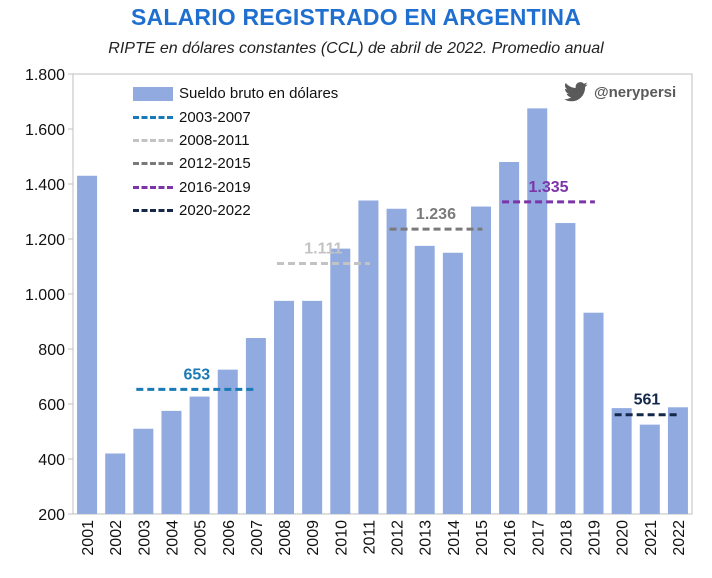 The image size is (712, 578). What do you see at coordinates (215, 187) in the screenshot?
I see `legend-label: 2016-2019` at bounding box center [215, 187].